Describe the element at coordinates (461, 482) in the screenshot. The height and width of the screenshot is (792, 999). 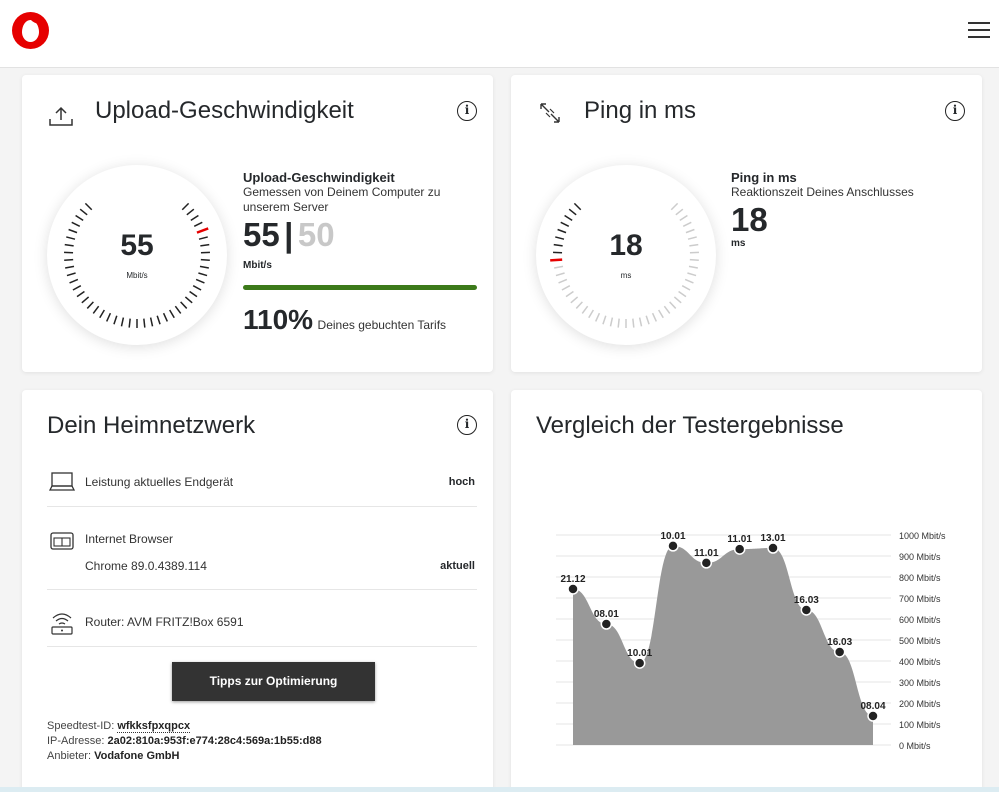
I see `device-performance-value: hoch` at that location.